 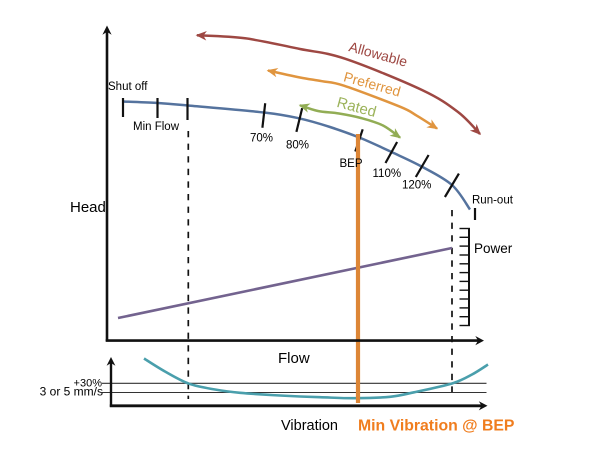 What do you see at coordinates (493, 248) in the screenshot?
I see `svg-text: Power` at bounding box center [493, 248].